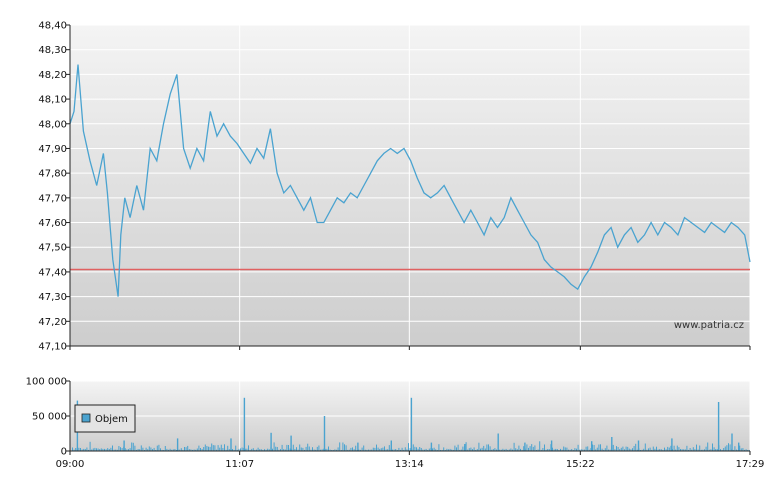 This screenshot has height=490, width=780. I want to click on volume-y-axis: 0 50 000 100 000, so click(48, 417).